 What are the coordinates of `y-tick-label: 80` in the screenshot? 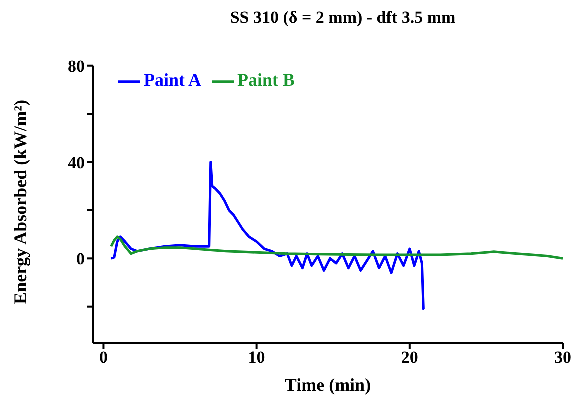 It's located at (76, 66).